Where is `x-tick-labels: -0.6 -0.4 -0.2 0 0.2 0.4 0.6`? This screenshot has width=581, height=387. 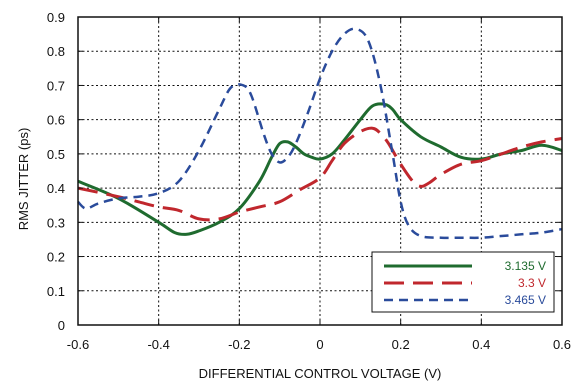 x-tick-labels: -0.6 -0.4 -0.2 0 0.2 0.4 0.6 is located at coordinates (319, 344).